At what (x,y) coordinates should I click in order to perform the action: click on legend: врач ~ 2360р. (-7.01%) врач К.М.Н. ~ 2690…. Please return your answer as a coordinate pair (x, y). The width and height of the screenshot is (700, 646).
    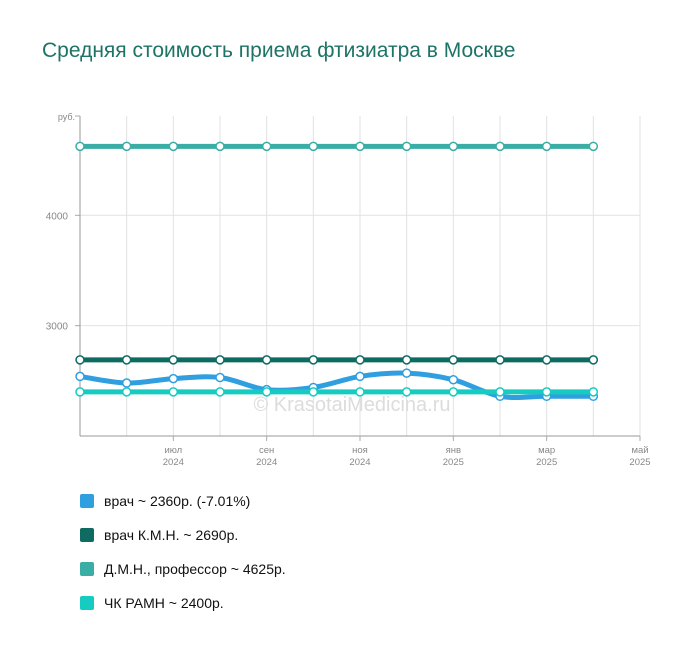
    Looking at the image, I should click on (183, 552).